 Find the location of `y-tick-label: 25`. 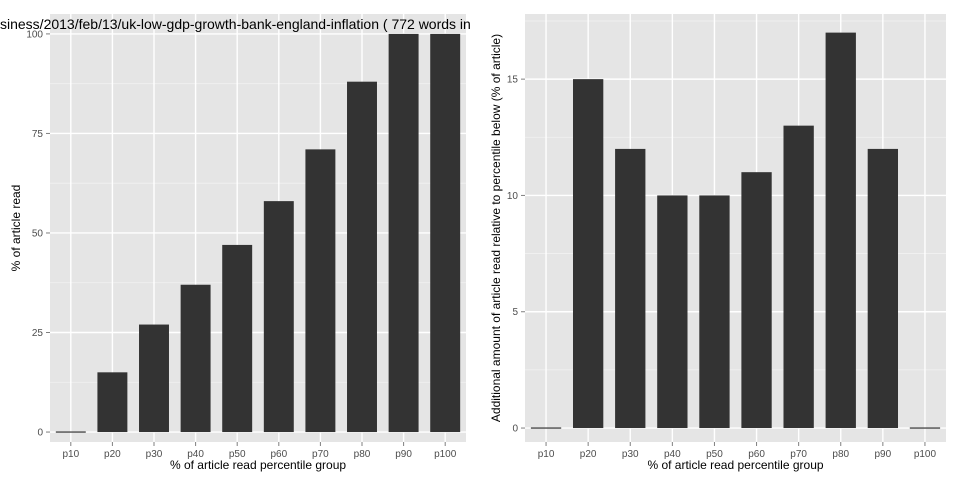

y-tick-label: 25 is located at coordinates (38, 333).